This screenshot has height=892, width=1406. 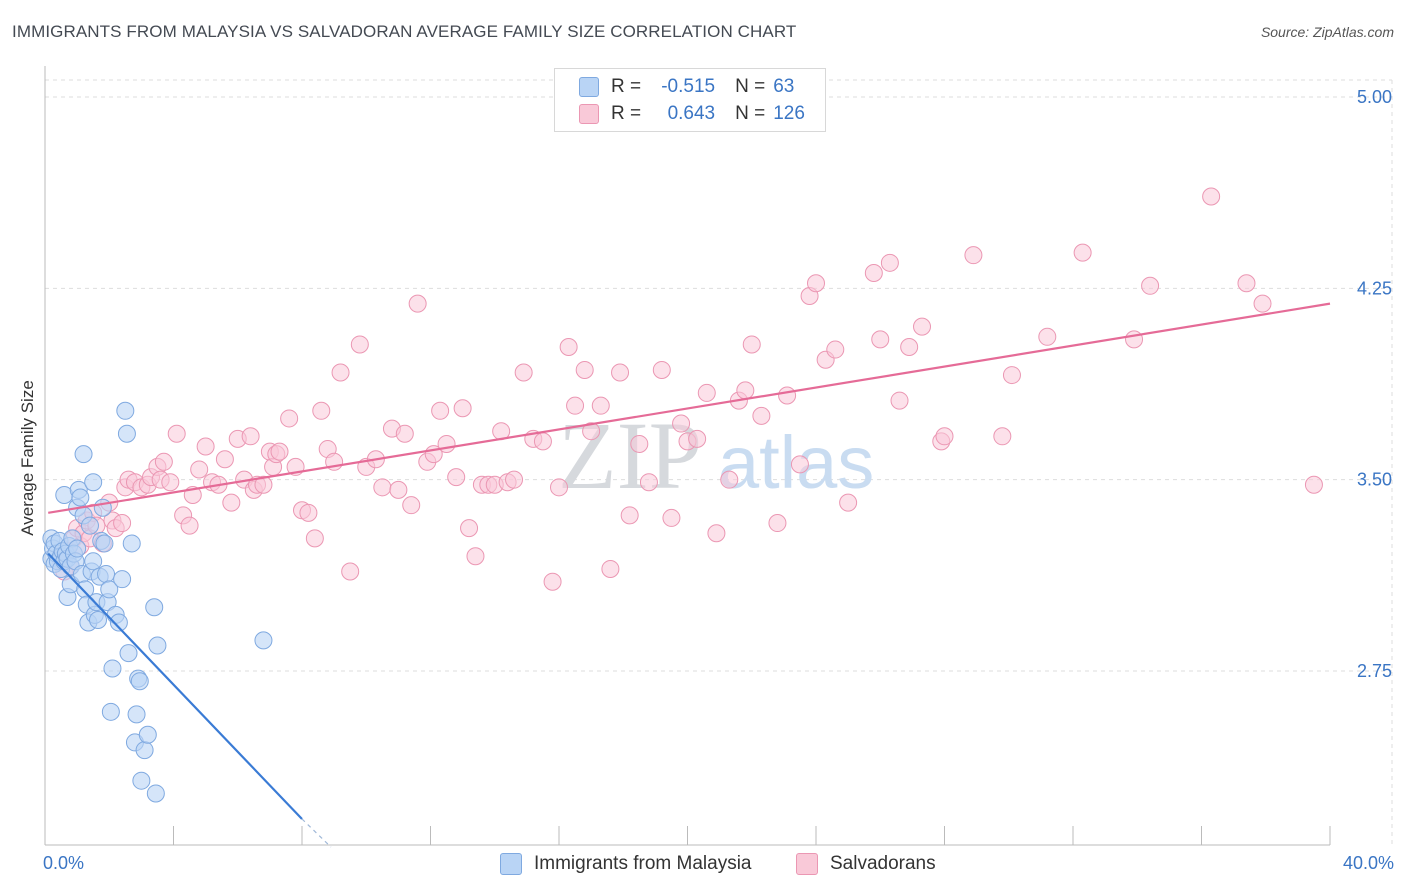 I want to click on legend-box: R = -0.515 N = 63 R = 0.643 N = 126, so click(x=690, y=100).